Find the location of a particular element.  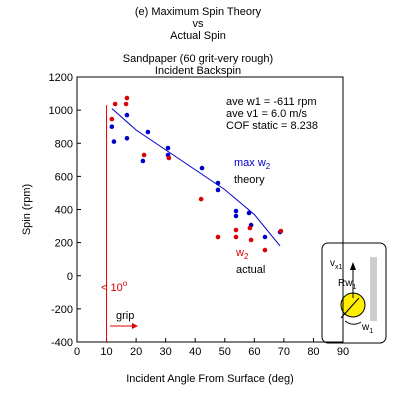

r-line is located at coordinates (350, 308).